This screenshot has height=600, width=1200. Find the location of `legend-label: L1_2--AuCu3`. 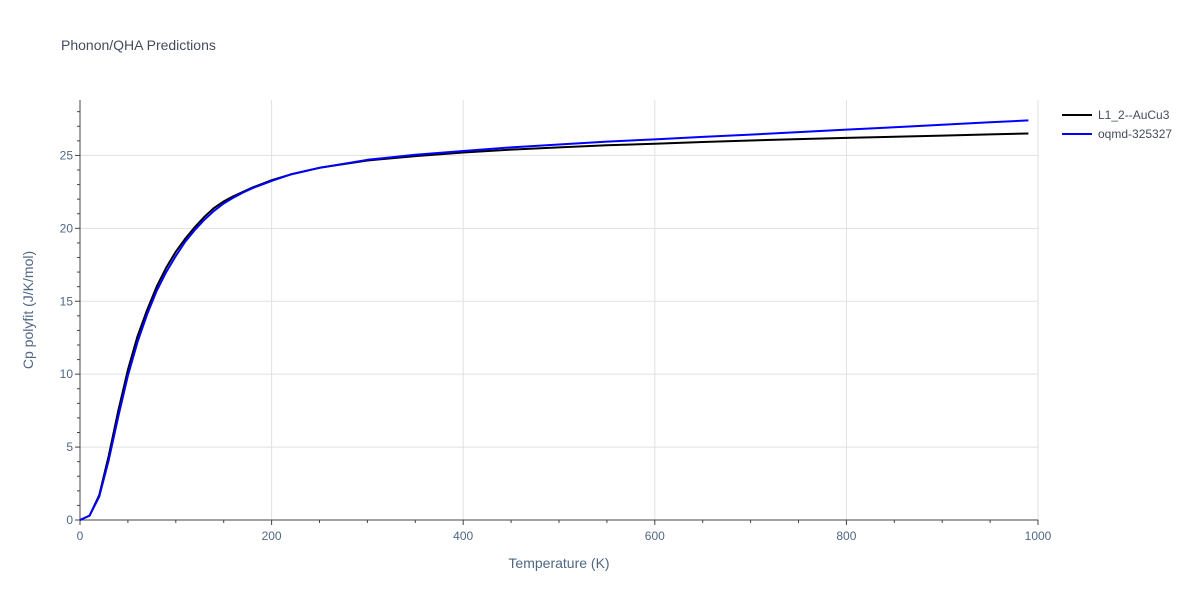

legend-label: L1_2--AuCu3 is located at coordinates (1134, 115).